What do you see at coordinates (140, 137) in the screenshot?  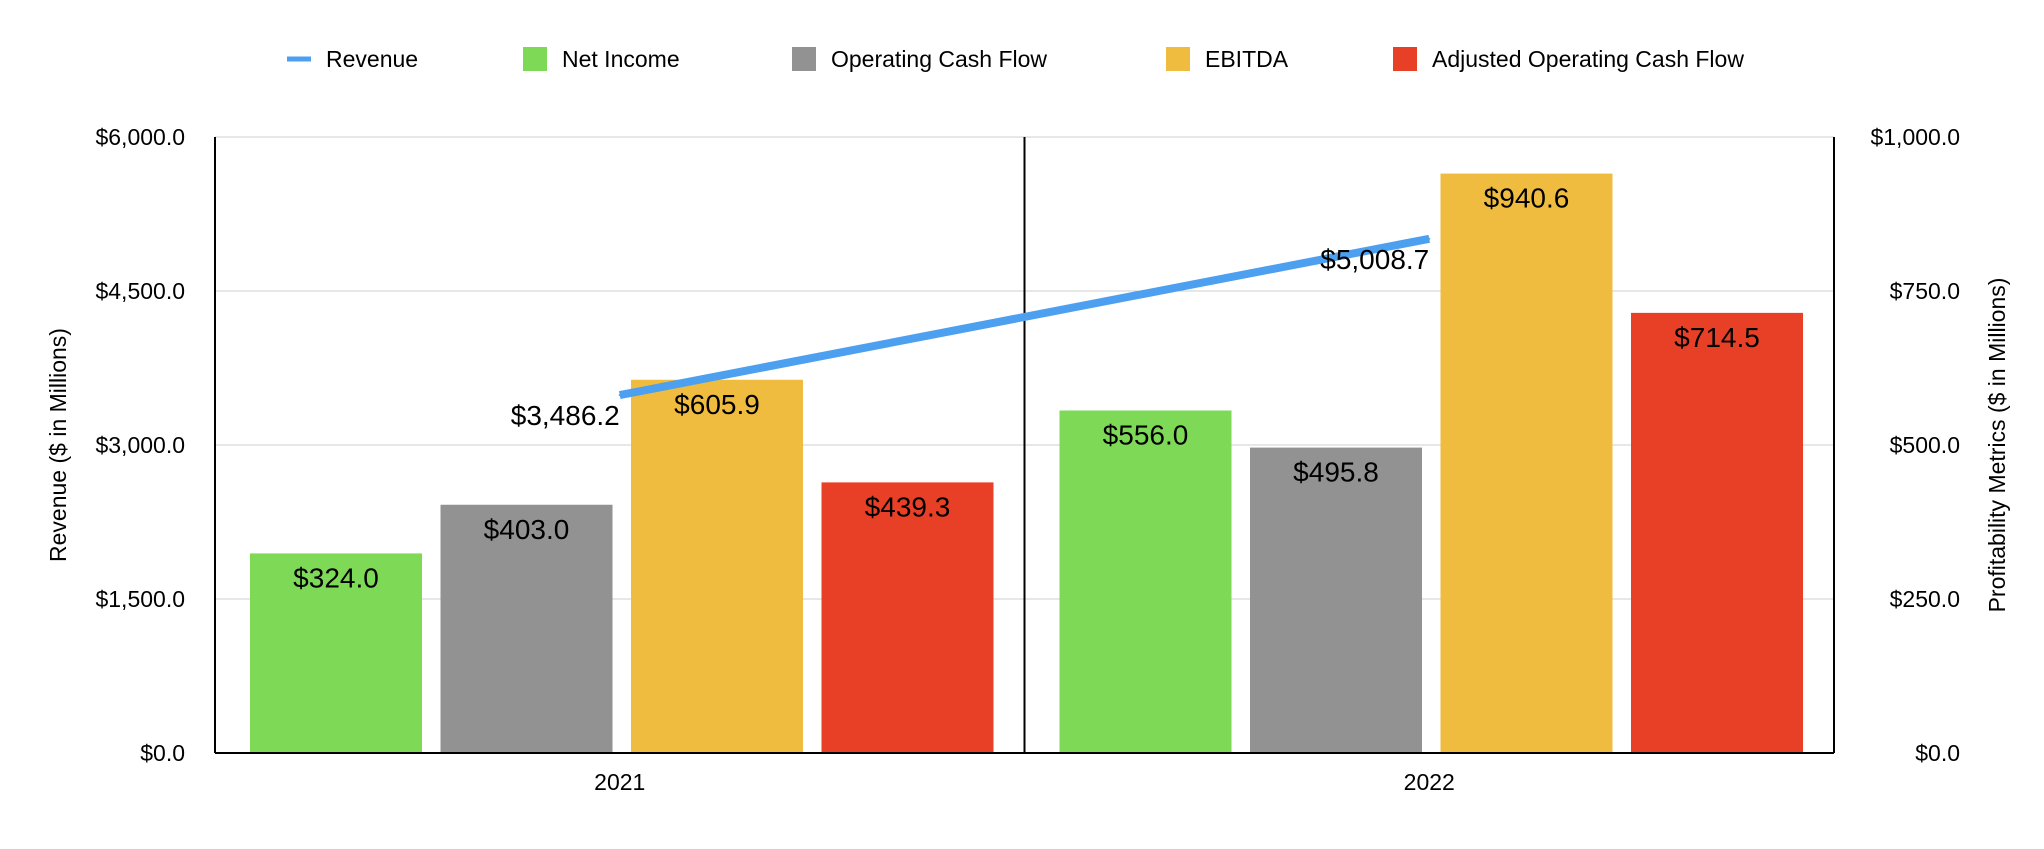 I see `y-tick-label-left: $6,000.0` at bounding box center [140, 137].